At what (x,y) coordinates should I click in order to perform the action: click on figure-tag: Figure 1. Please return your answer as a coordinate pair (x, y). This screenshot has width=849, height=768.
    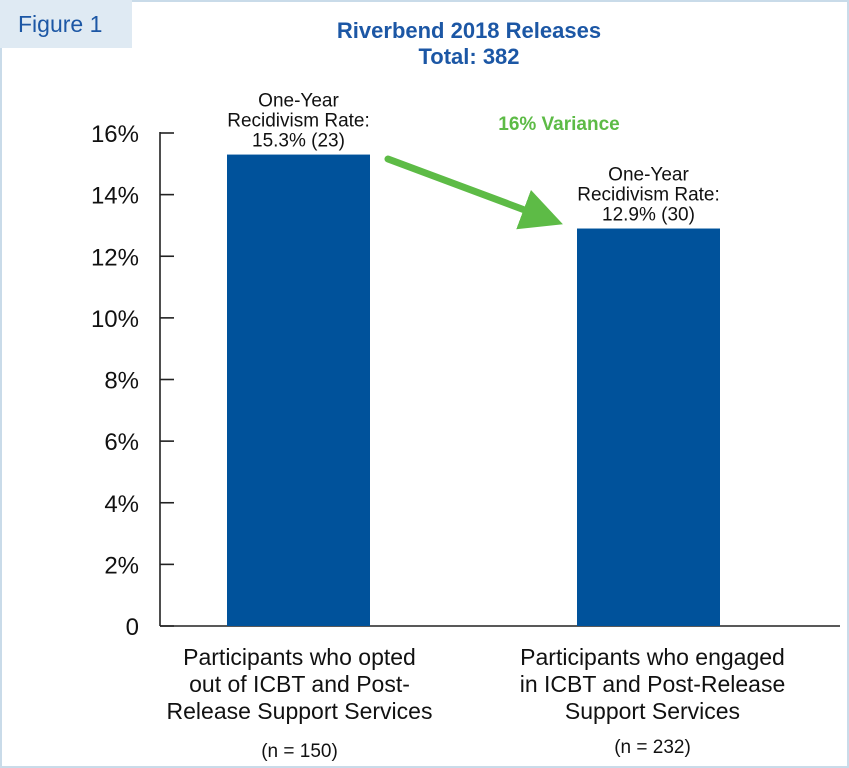
    Looking at the image, I should click on (66, 24).